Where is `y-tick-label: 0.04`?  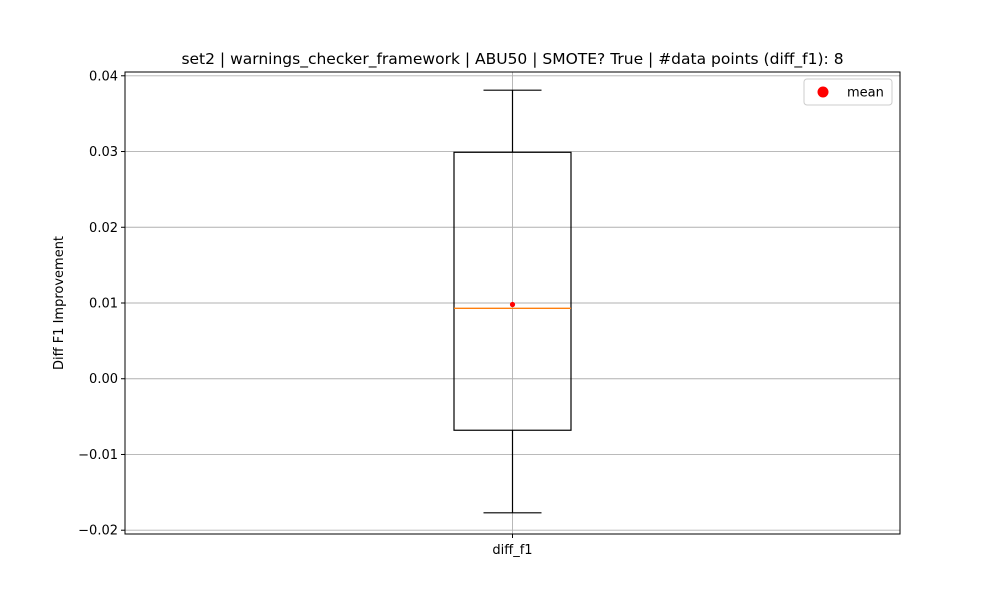 y-tick-label: 0.04 is located at coordinates (103, 76).